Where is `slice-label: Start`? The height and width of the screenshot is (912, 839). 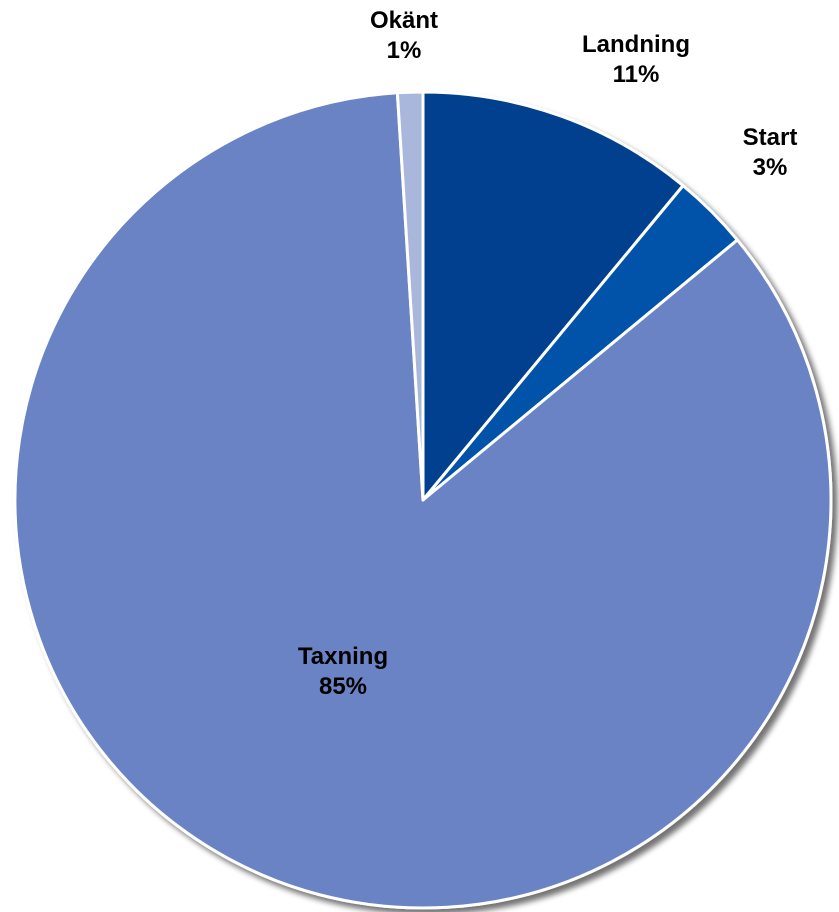 slice-label: Start is located at coordinates (770, 137).